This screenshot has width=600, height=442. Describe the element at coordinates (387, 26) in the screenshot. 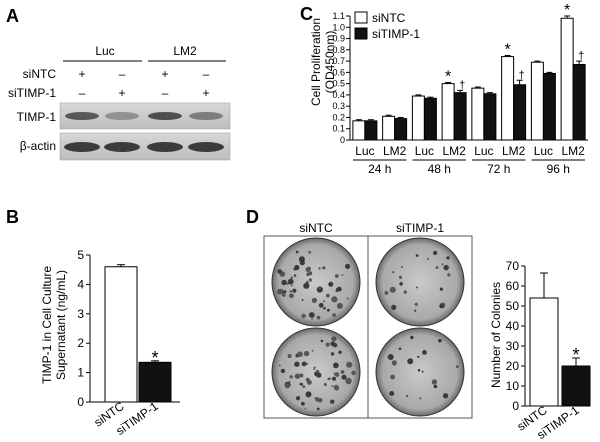

I see `chart-c-legend: siNTC siTIMP-1` at that location.